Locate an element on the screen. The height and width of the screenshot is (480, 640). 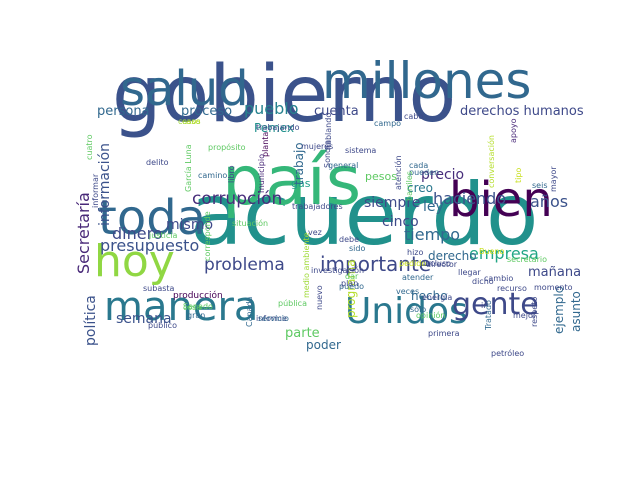
cloud-word: director is located at coordinates (442, 264).